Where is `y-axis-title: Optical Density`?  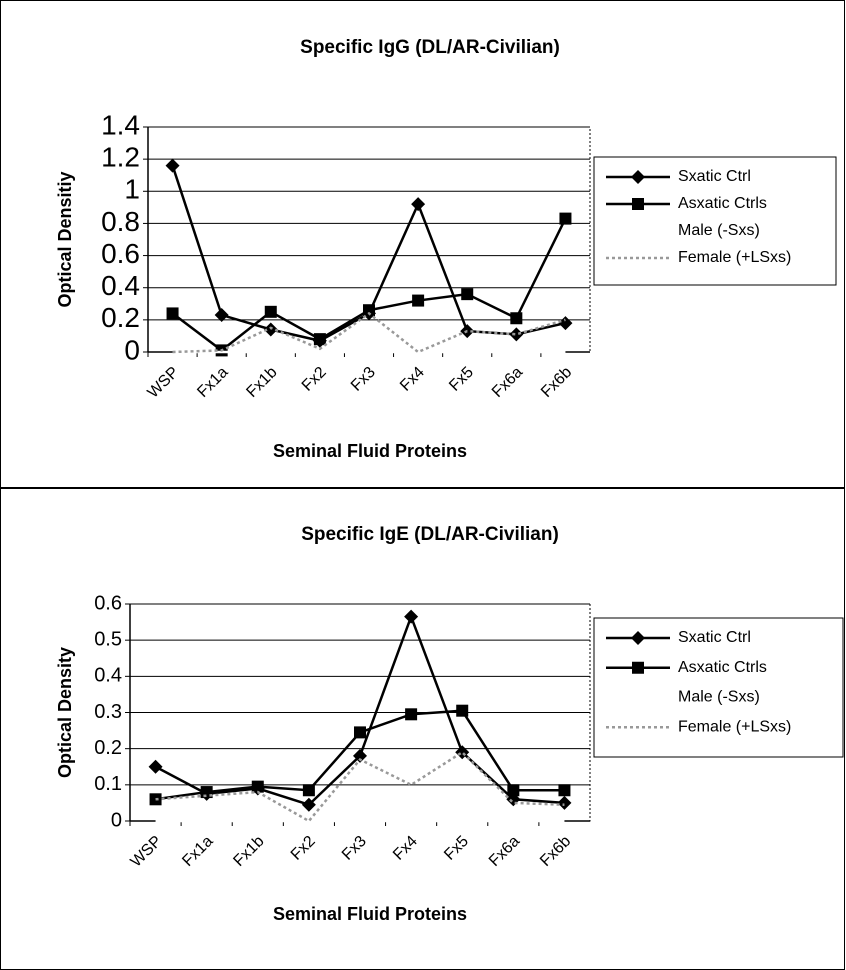 y-axis-title: Optical Density is located at coordinates (65, 712).